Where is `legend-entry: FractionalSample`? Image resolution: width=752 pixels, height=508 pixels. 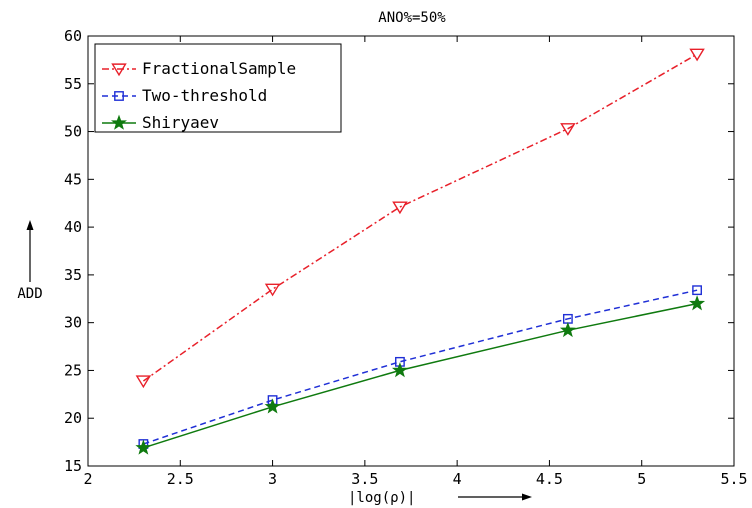 legend-entry: FractionalSample is located at coordinates (199, 68).